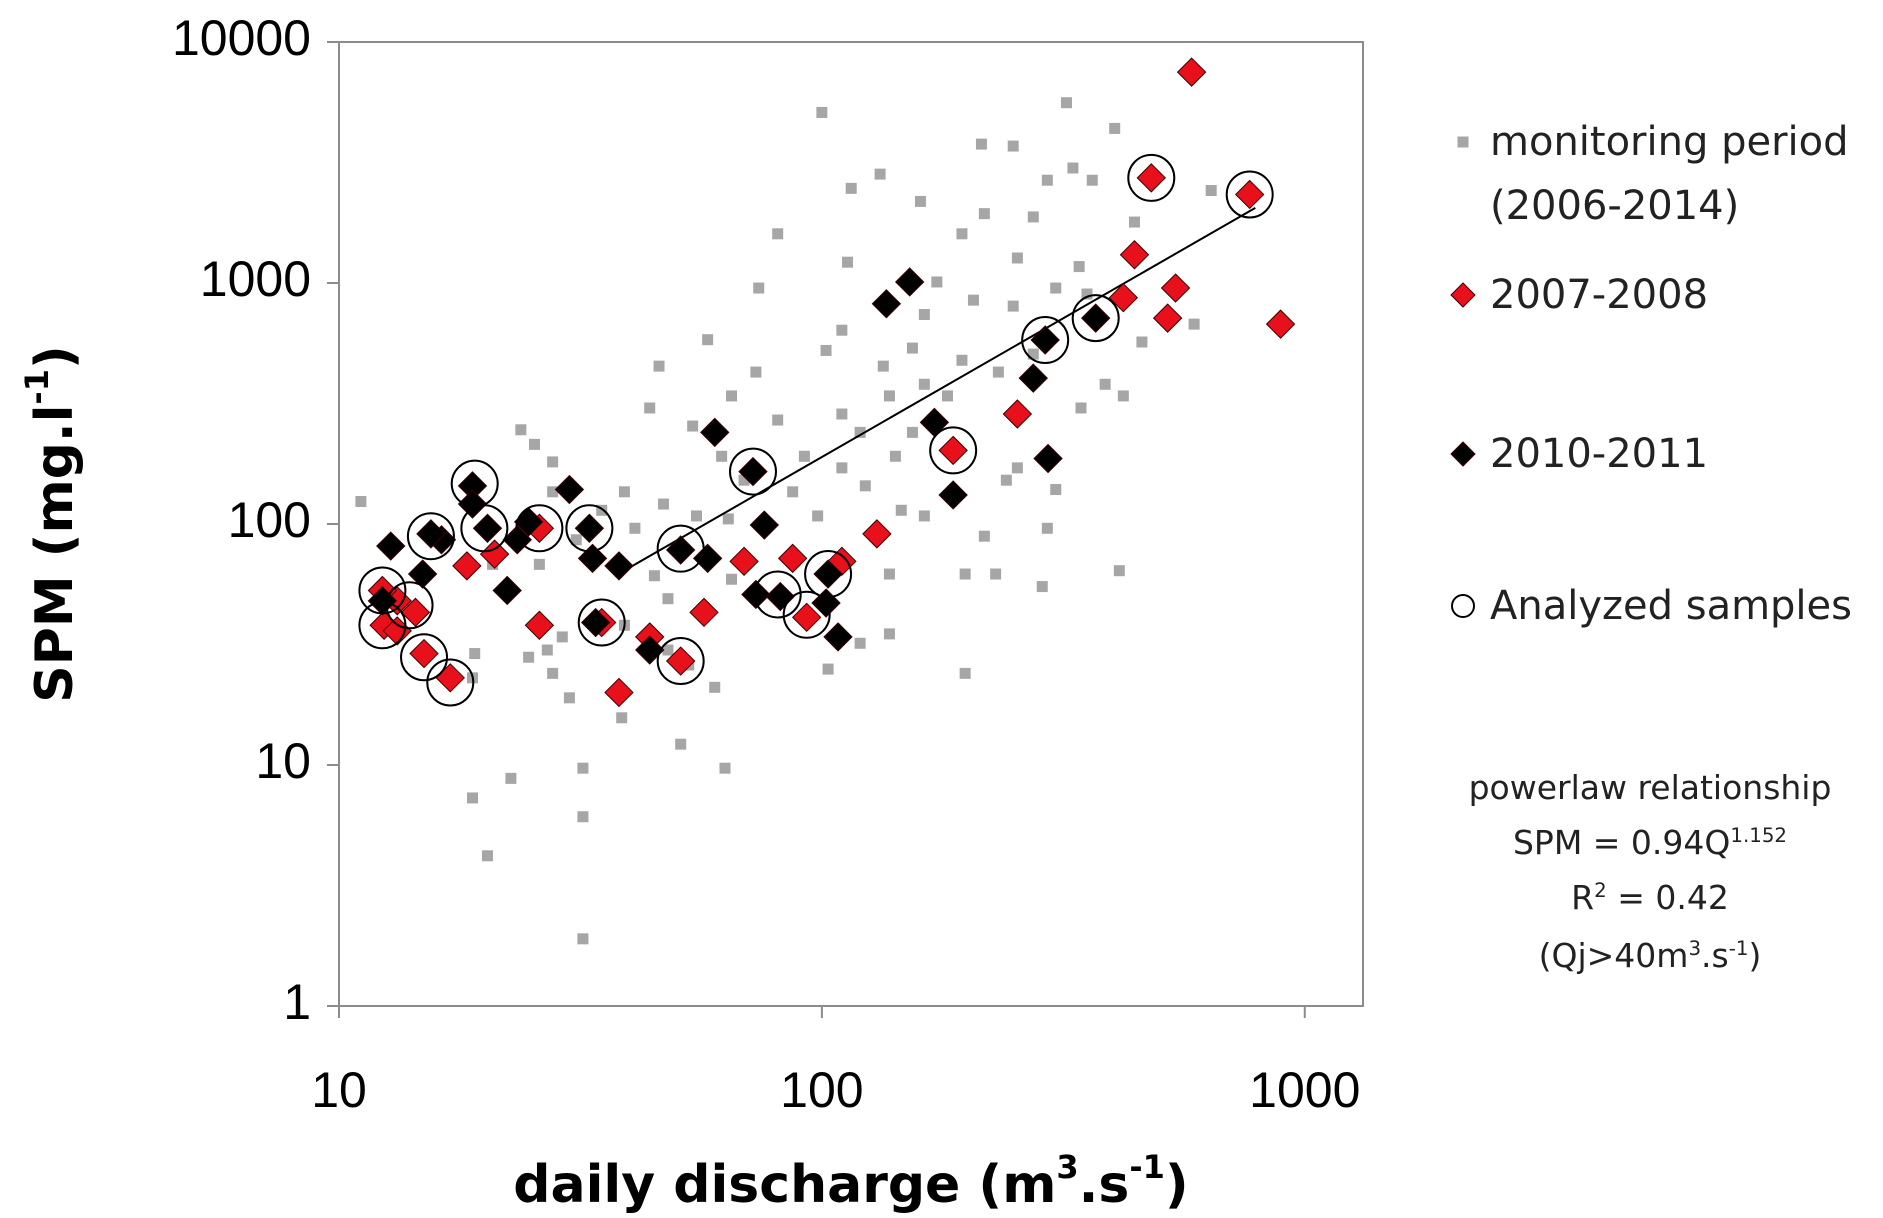  Describe the element at coordinates (297, 1002) in the screenshot. I see `y-tick-label: 1` at that location.